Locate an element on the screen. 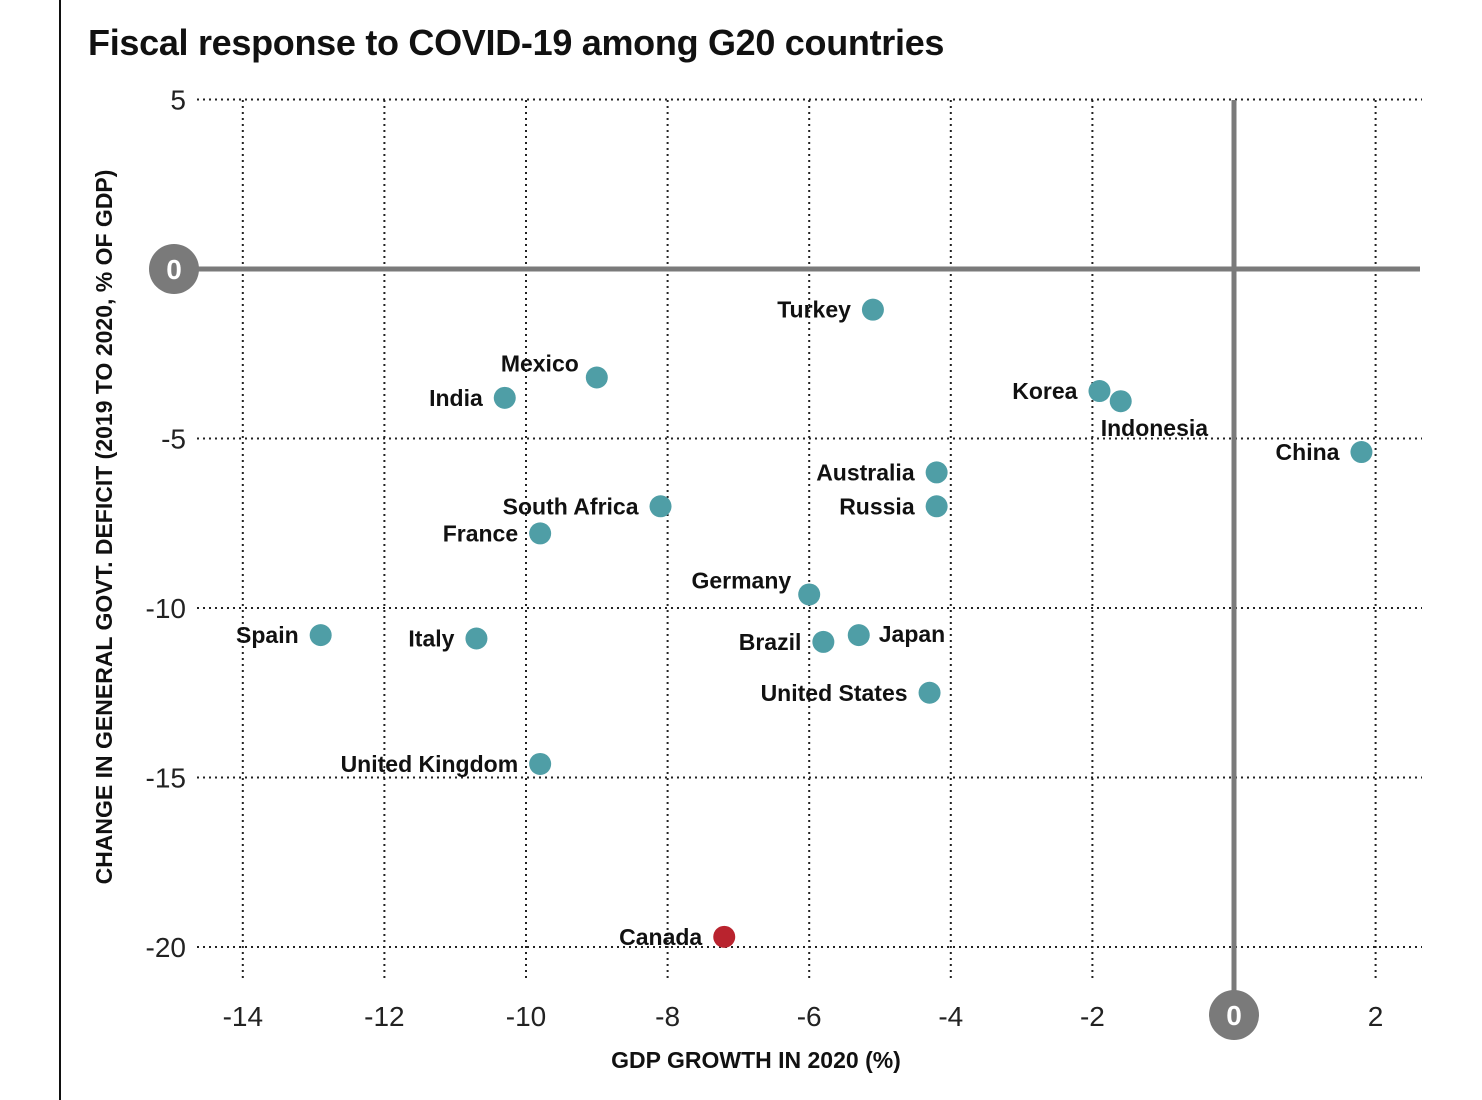  point-label: Australia is located at coordinates (865, 472).